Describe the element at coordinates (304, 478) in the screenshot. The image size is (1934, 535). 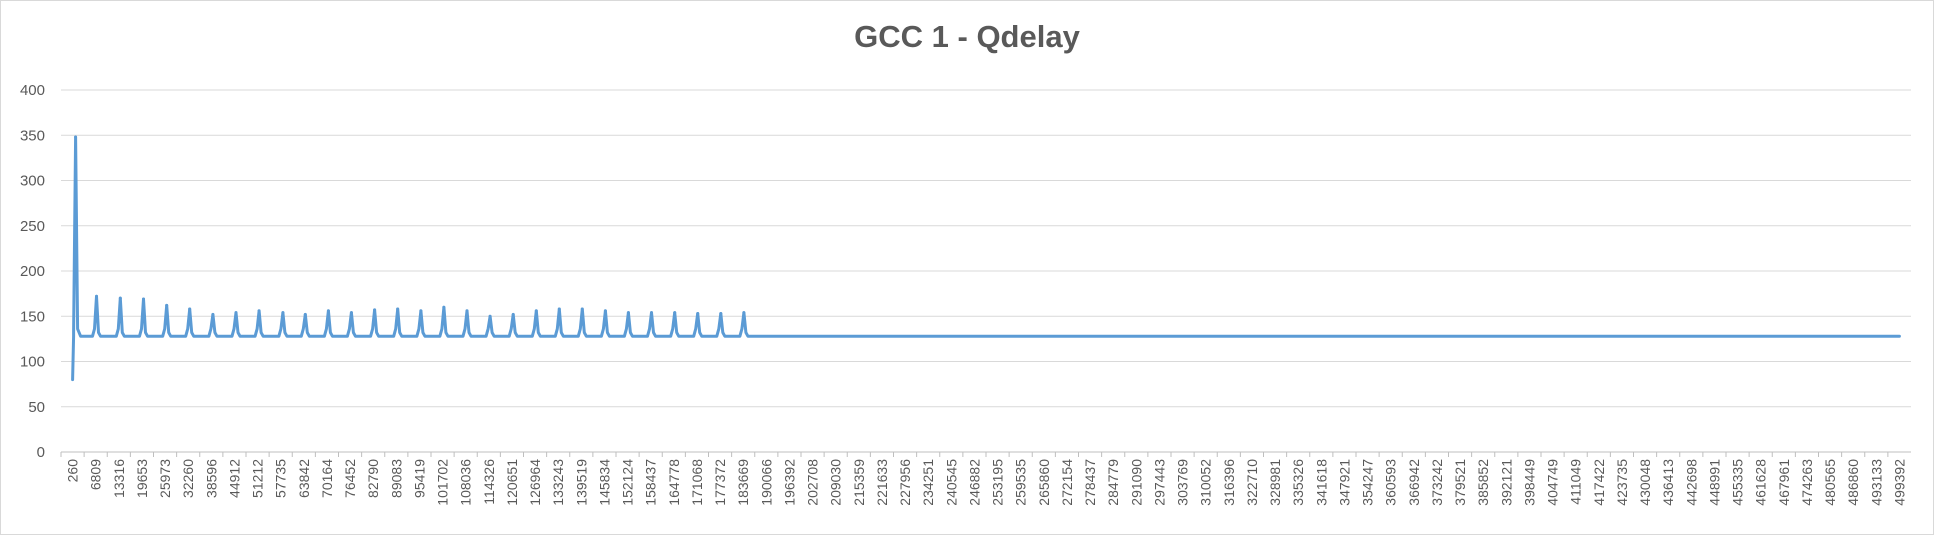
I see `x-tick-label: 63842` at that location.